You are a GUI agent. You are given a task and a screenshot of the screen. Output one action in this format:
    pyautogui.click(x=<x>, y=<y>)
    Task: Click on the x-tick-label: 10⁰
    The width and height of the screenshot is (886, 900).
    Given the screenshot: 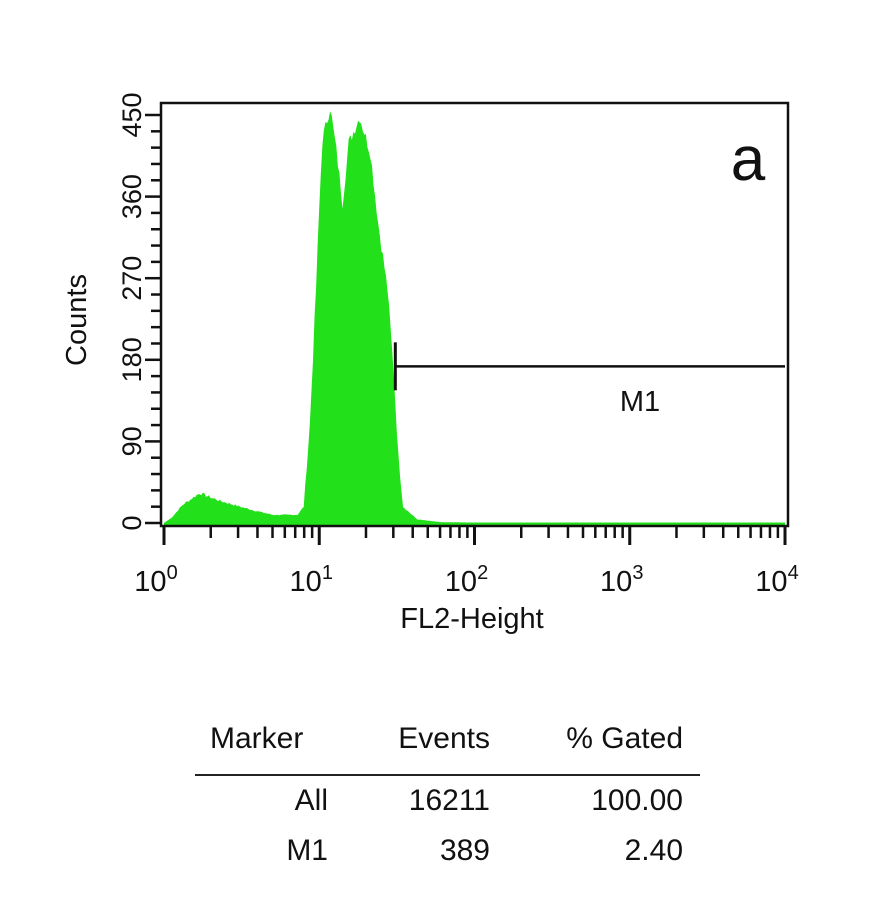 What is the action you would take?
    pyautogui.click(x=155, y=580)
    